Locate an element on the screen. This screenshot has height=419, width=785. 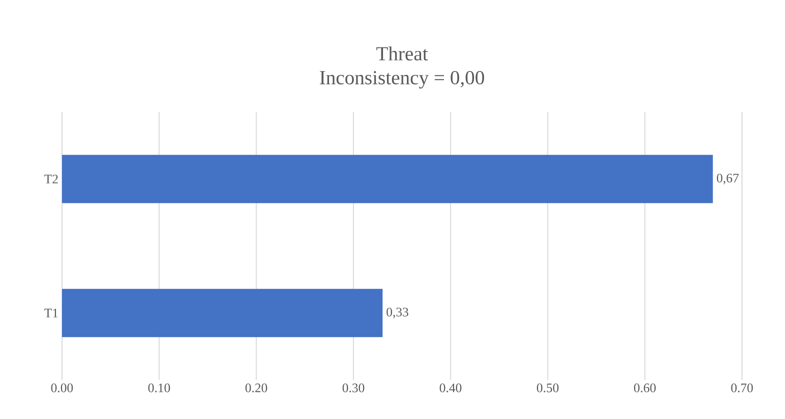
x-tick-label: 0.40 is located at coordinates (451, 388).